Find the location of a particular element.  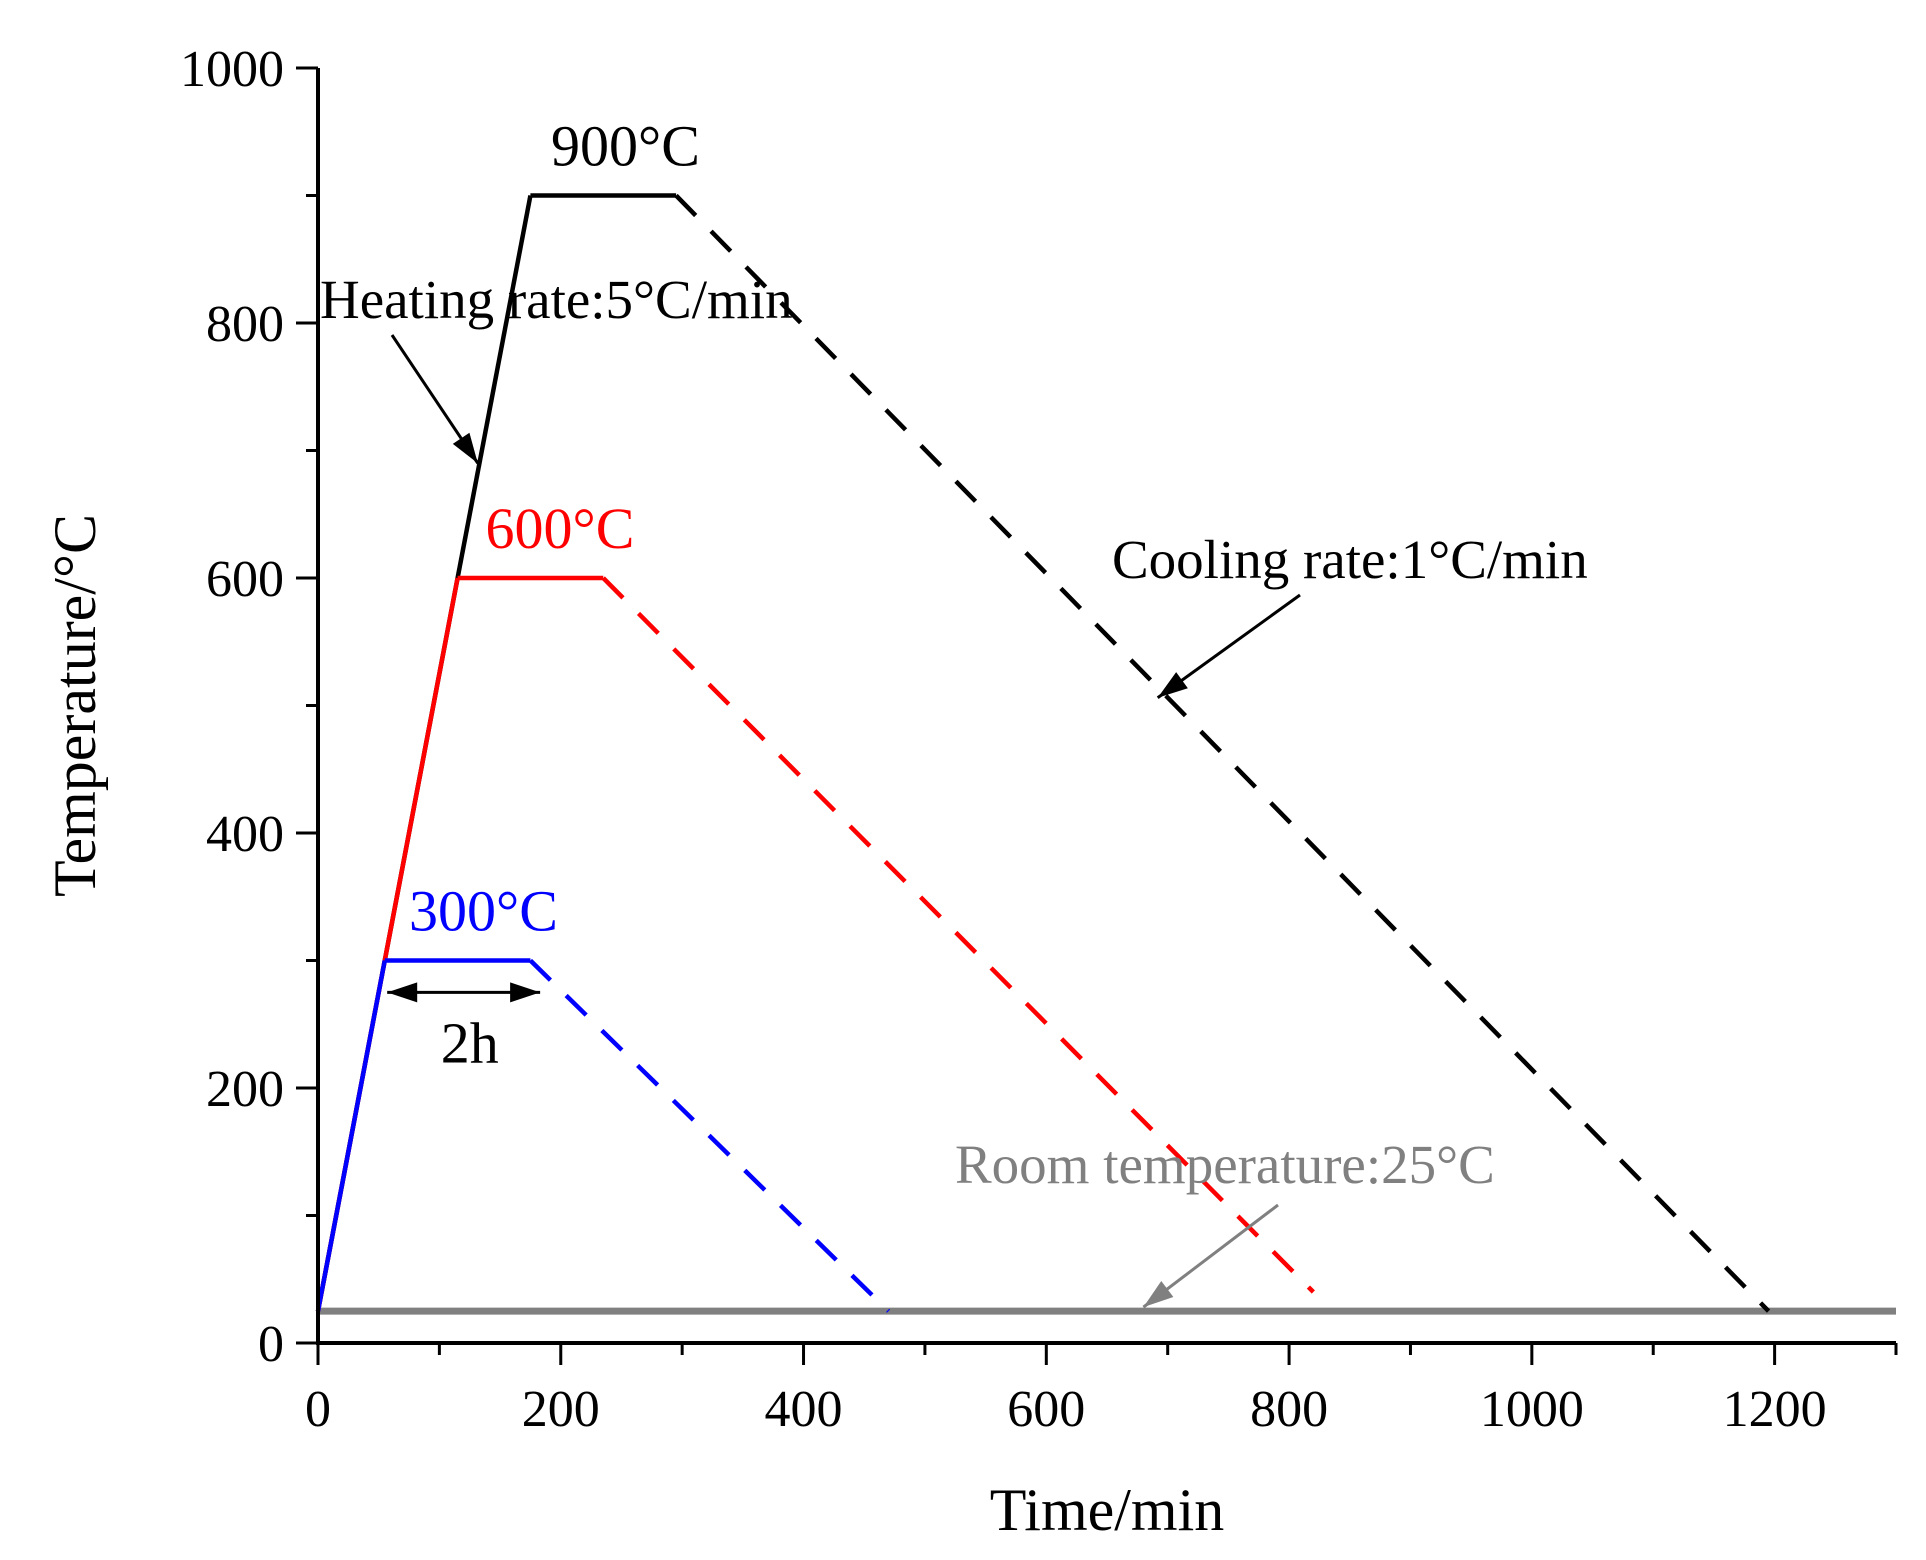

x-tick-label: 600 is located at coordinates (1046, 1409).